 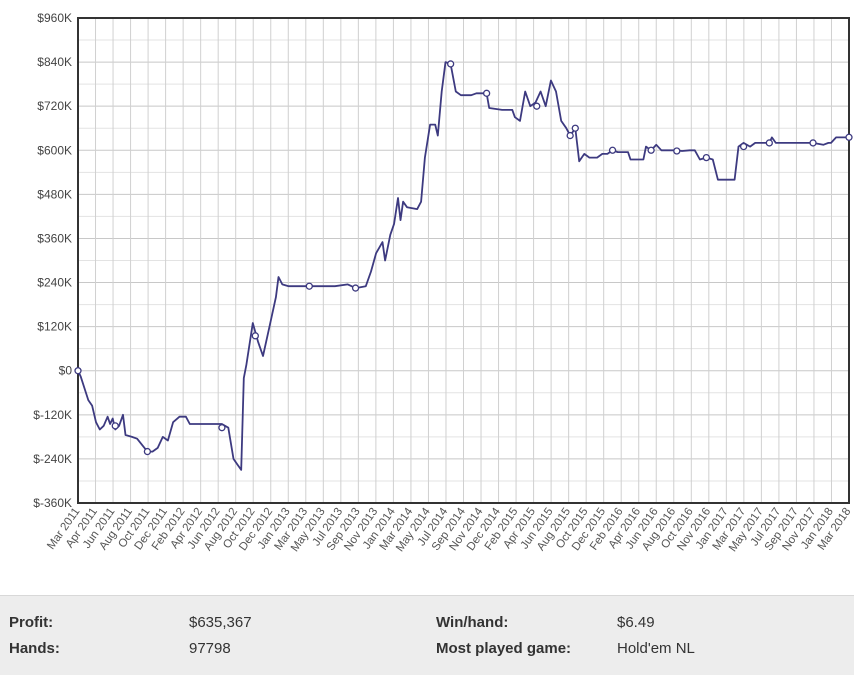 I want to click on y-tick-label: $-360K, so click(x=52, y=503).